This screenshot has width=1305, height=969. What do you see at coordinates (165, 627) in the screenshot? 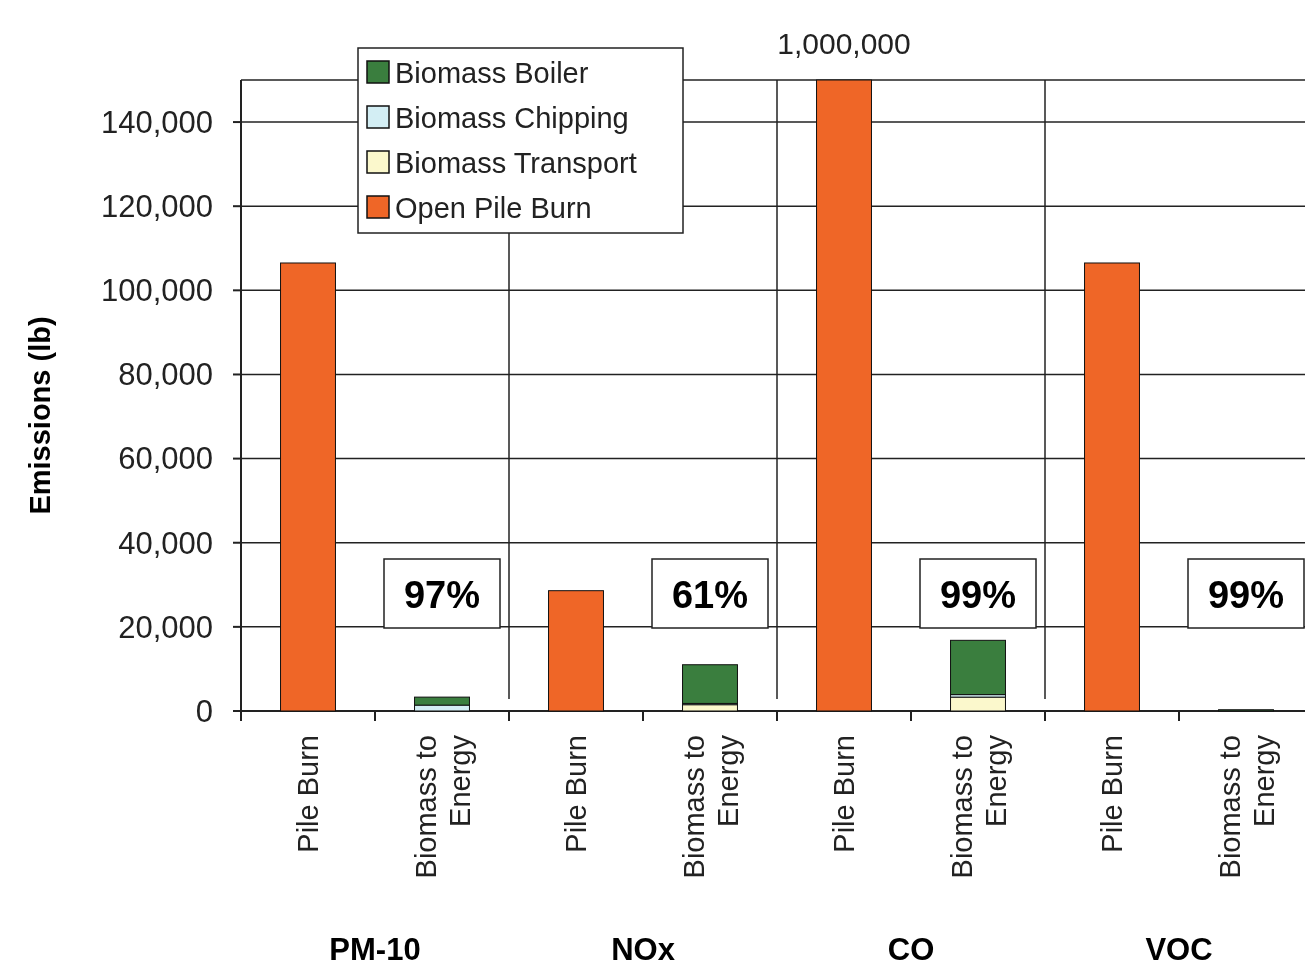
I see `y-tick-label: 20,000` at bounding box center [165, 627].